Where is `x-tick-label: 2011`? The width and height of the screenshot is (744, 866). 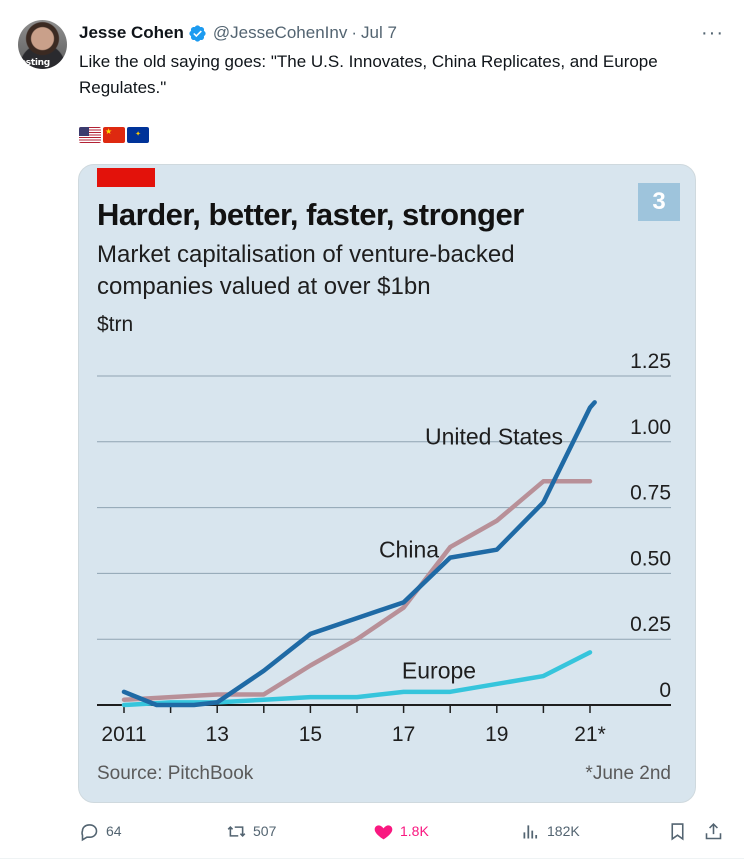 x-tick-label: 2011 is located at coordinates (123, 734).